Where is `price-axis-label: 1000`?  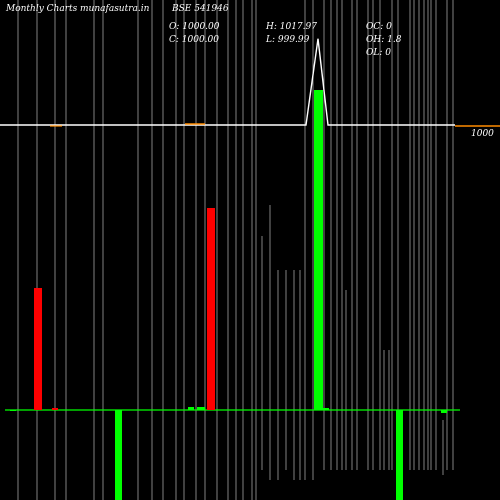 price-axis-label: 1000 is located at coordinates (482, 134).